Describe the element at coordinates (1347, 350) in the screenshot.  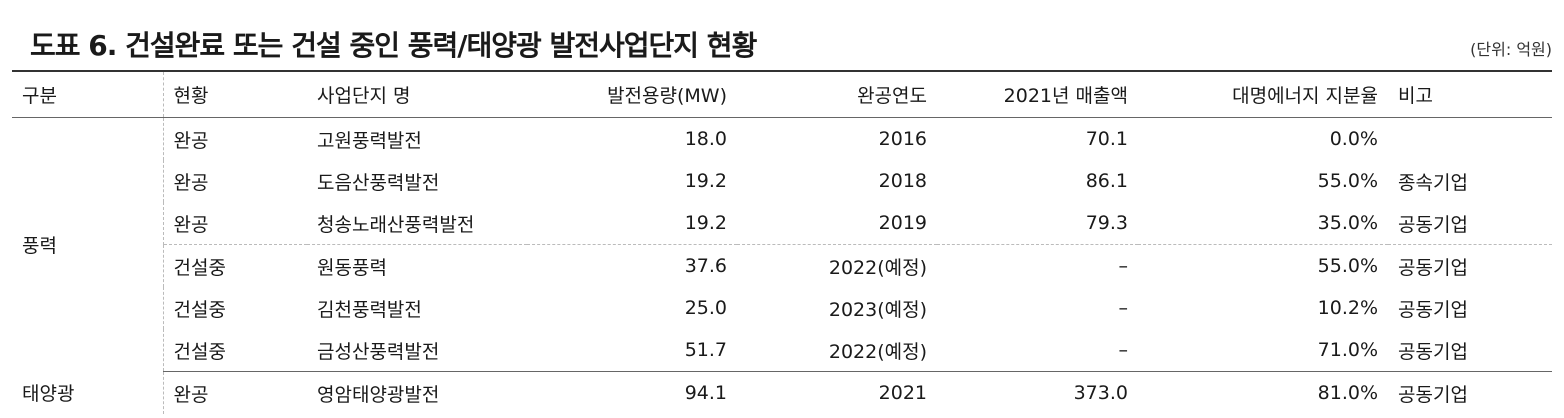
I see `share-cell: 71.0%` at that location.